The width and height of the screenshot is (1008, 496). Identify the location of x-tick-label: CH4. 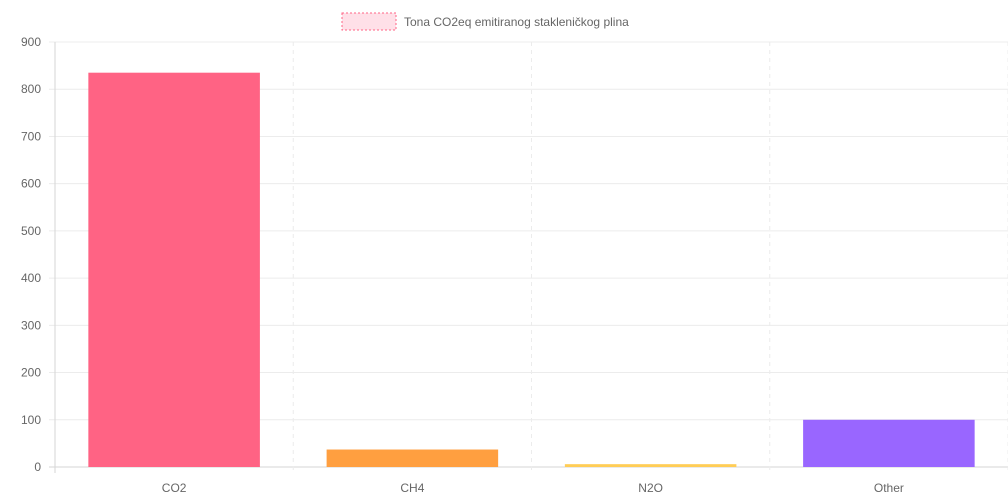
(412, 488).